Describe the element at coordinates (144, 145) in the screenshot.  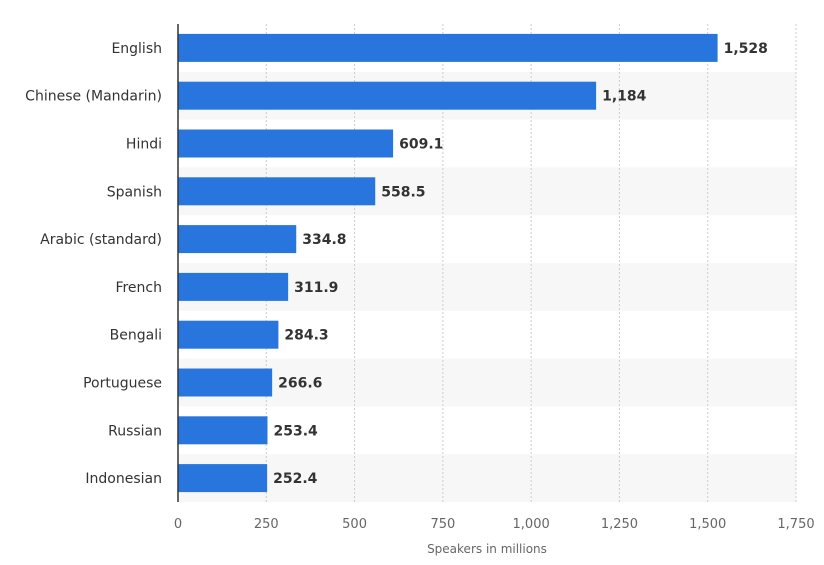
I see `category-label: Hindi` at that location.